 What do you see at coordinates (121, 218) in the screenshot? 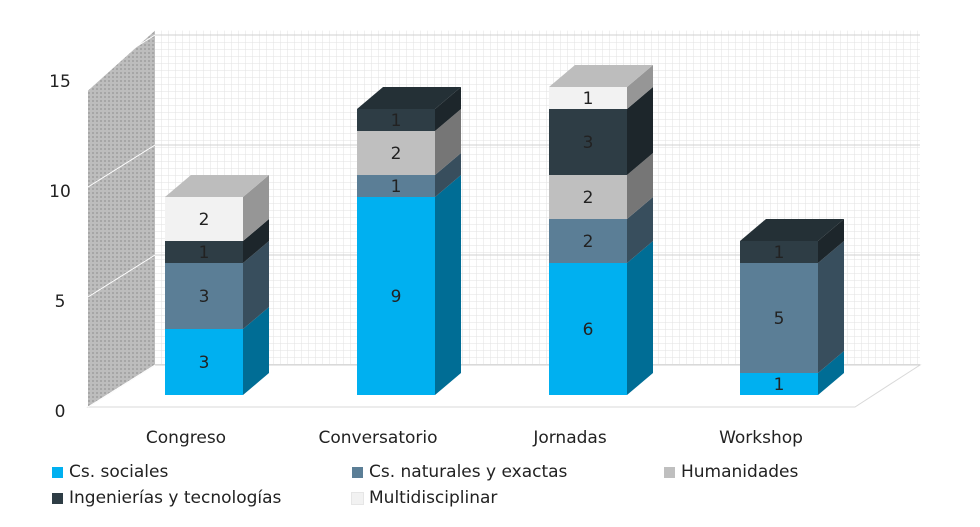
I see `side-wall` at bounding box center [121, 218].